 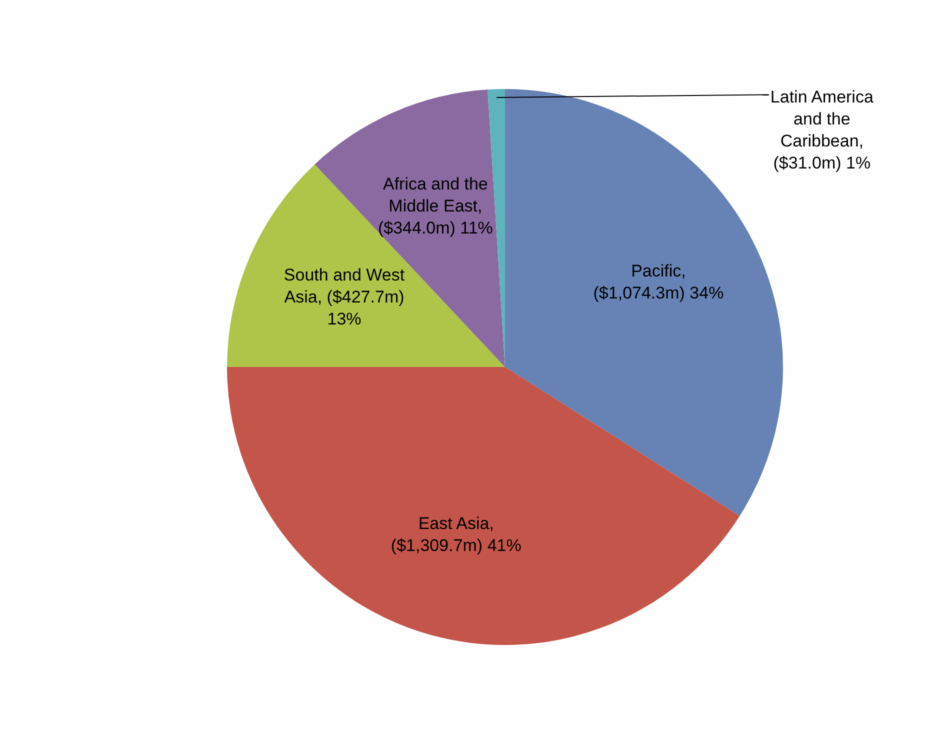 I want to click on slice-label: East Asia, ($1,309.7m) 41%, so click(x=456, y=535).